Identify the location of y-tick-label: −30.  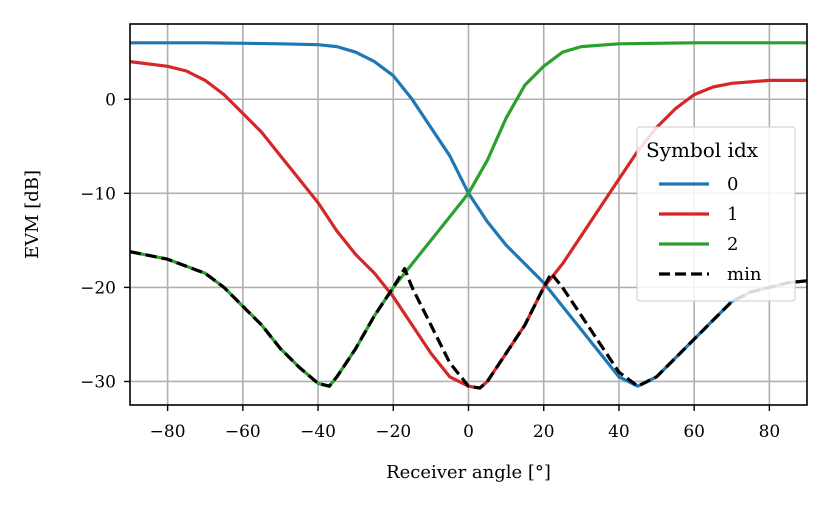
(98, 382).